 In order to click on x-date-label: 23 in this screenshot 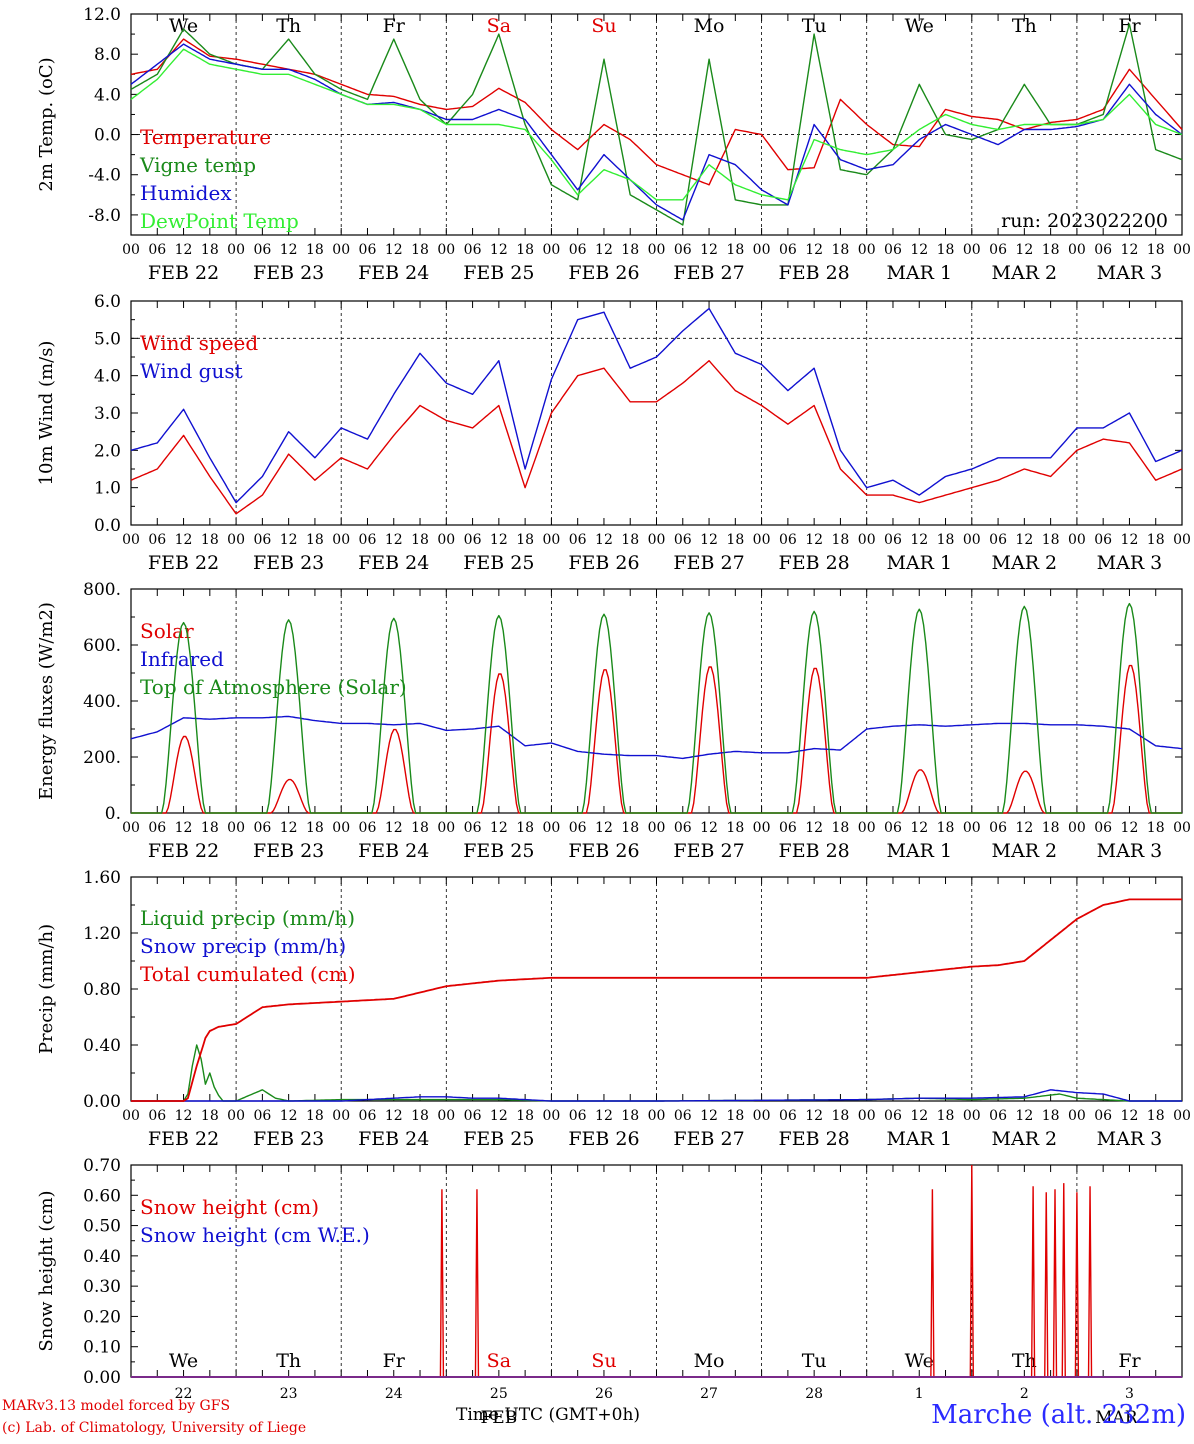, I will do `click(289, 1394)`.